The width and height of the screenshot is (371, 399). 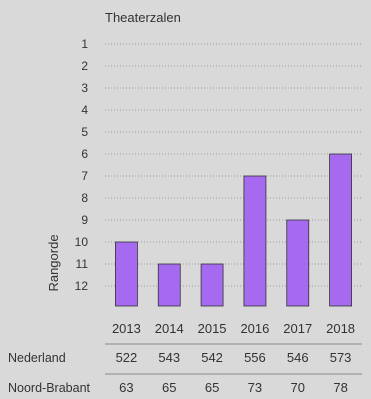 What do you see at coordinates (84, 176) in the screenshot?
I see `y-tick-label: 7` at bounding box center [84, 176].